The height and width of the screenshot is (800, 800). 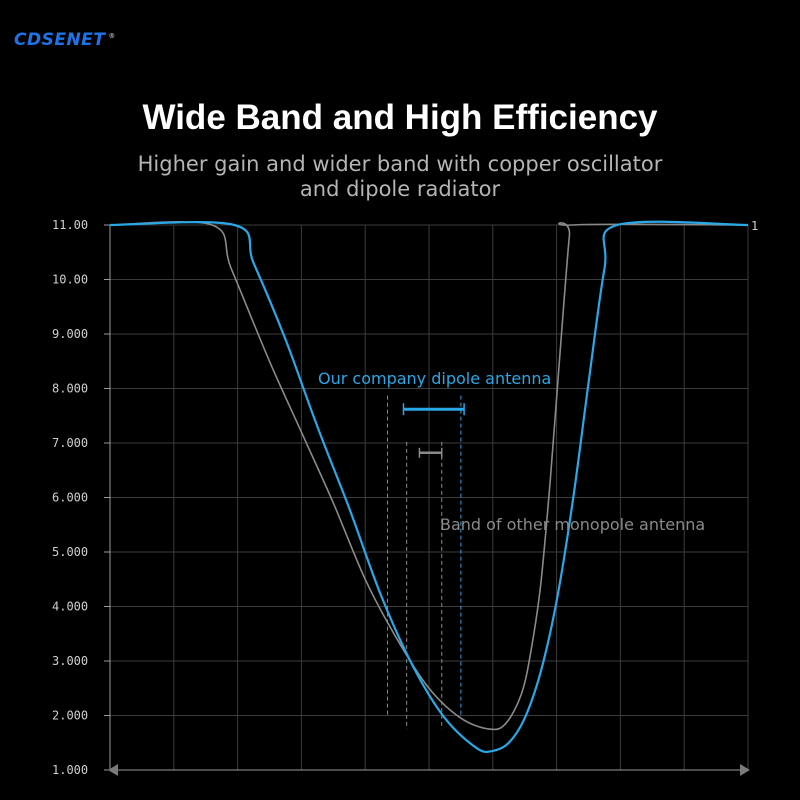 What do you see at coordinates (60, 40) in the screenshot?
I see `brand-name: CDSENET` at bounding box center [60, 40].